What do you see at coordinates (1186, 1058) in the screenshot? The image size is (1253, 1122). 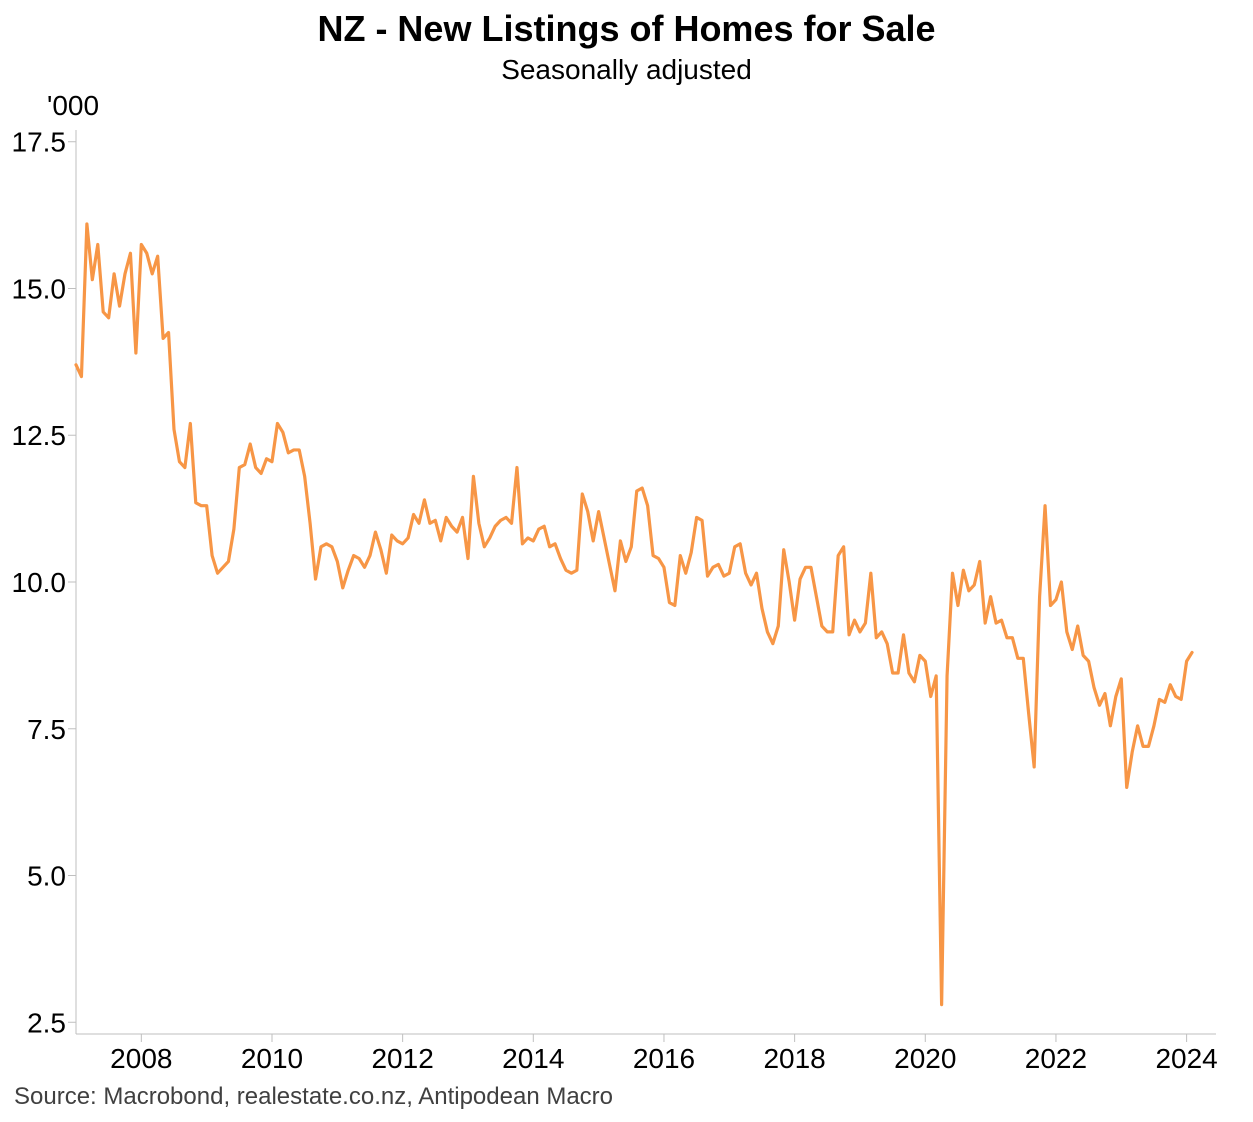 I see `x-tick-label: 2024` at bounding box center [1186, 1058].